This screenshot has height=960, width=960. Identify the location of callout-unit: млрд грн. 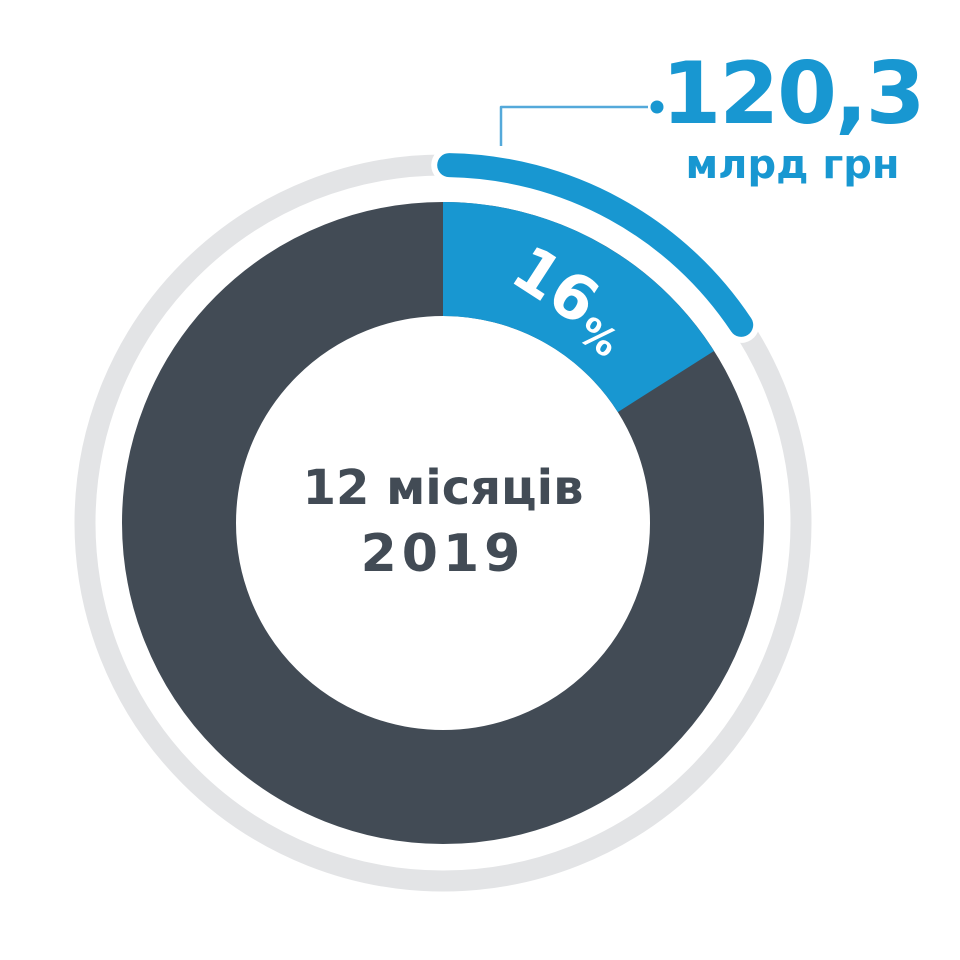
(792, 165).